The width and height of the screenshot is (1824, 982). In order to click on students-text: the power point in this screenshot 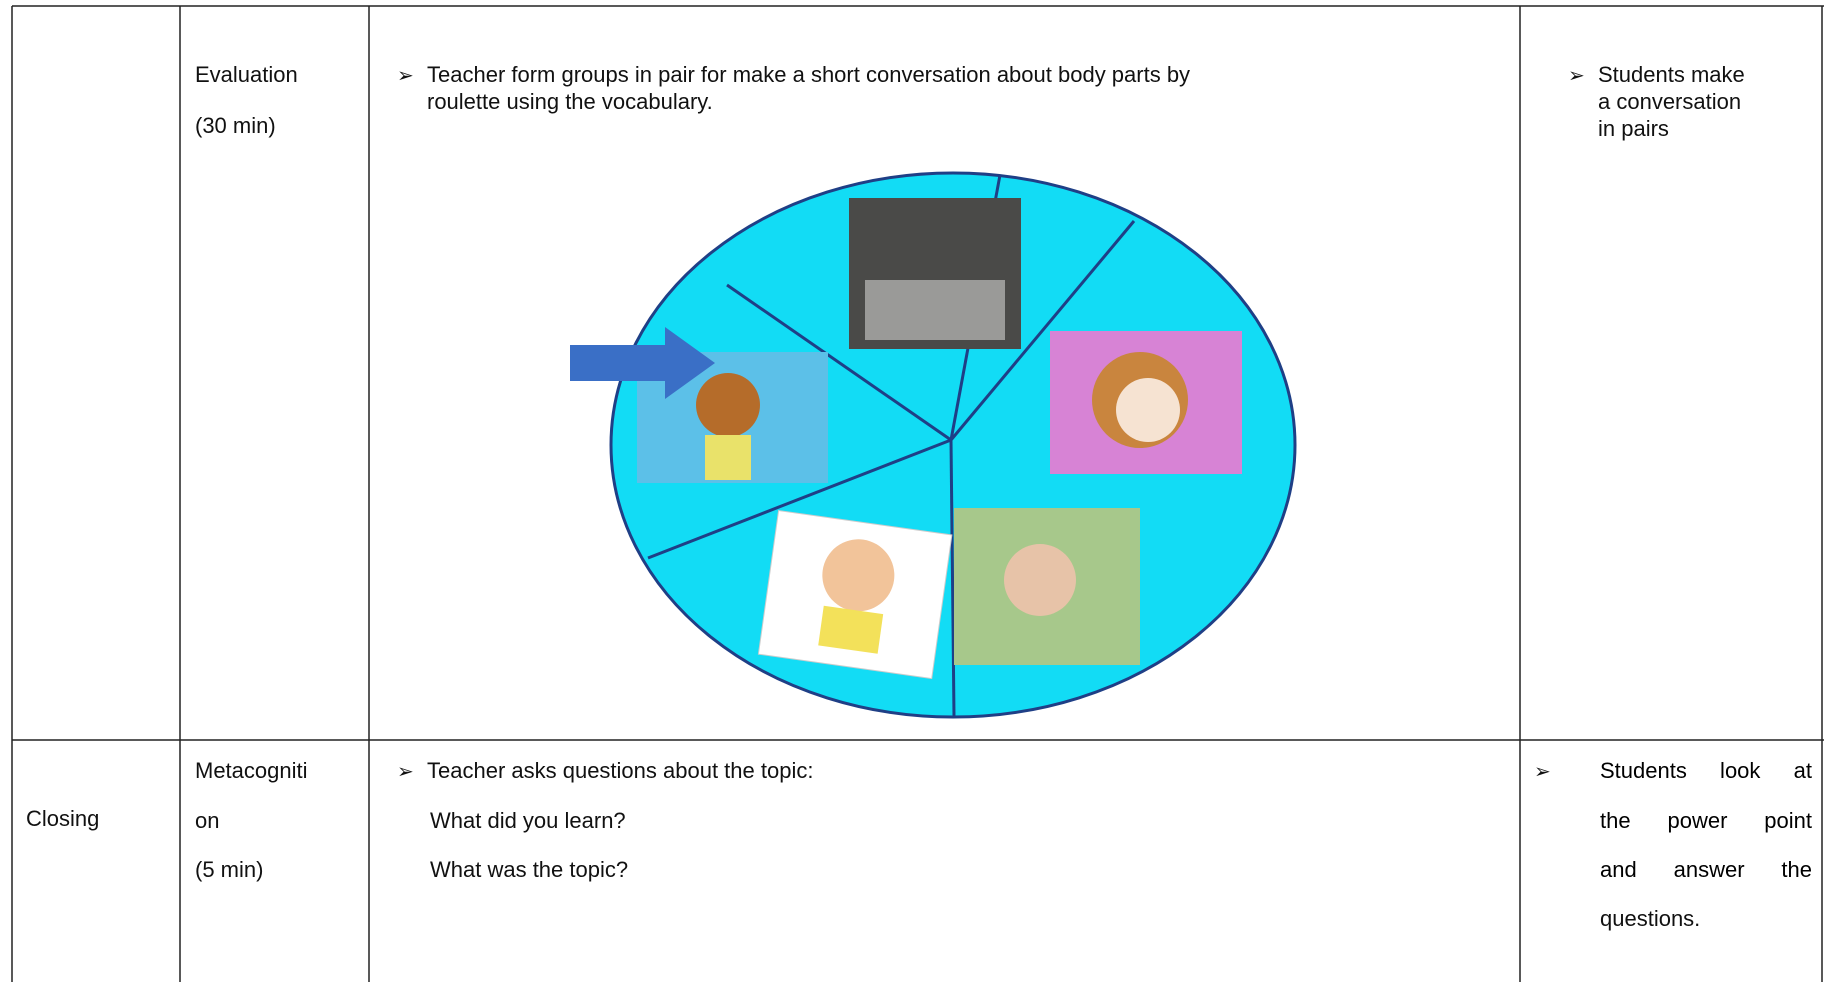, I will do `click(1706, 820)`.